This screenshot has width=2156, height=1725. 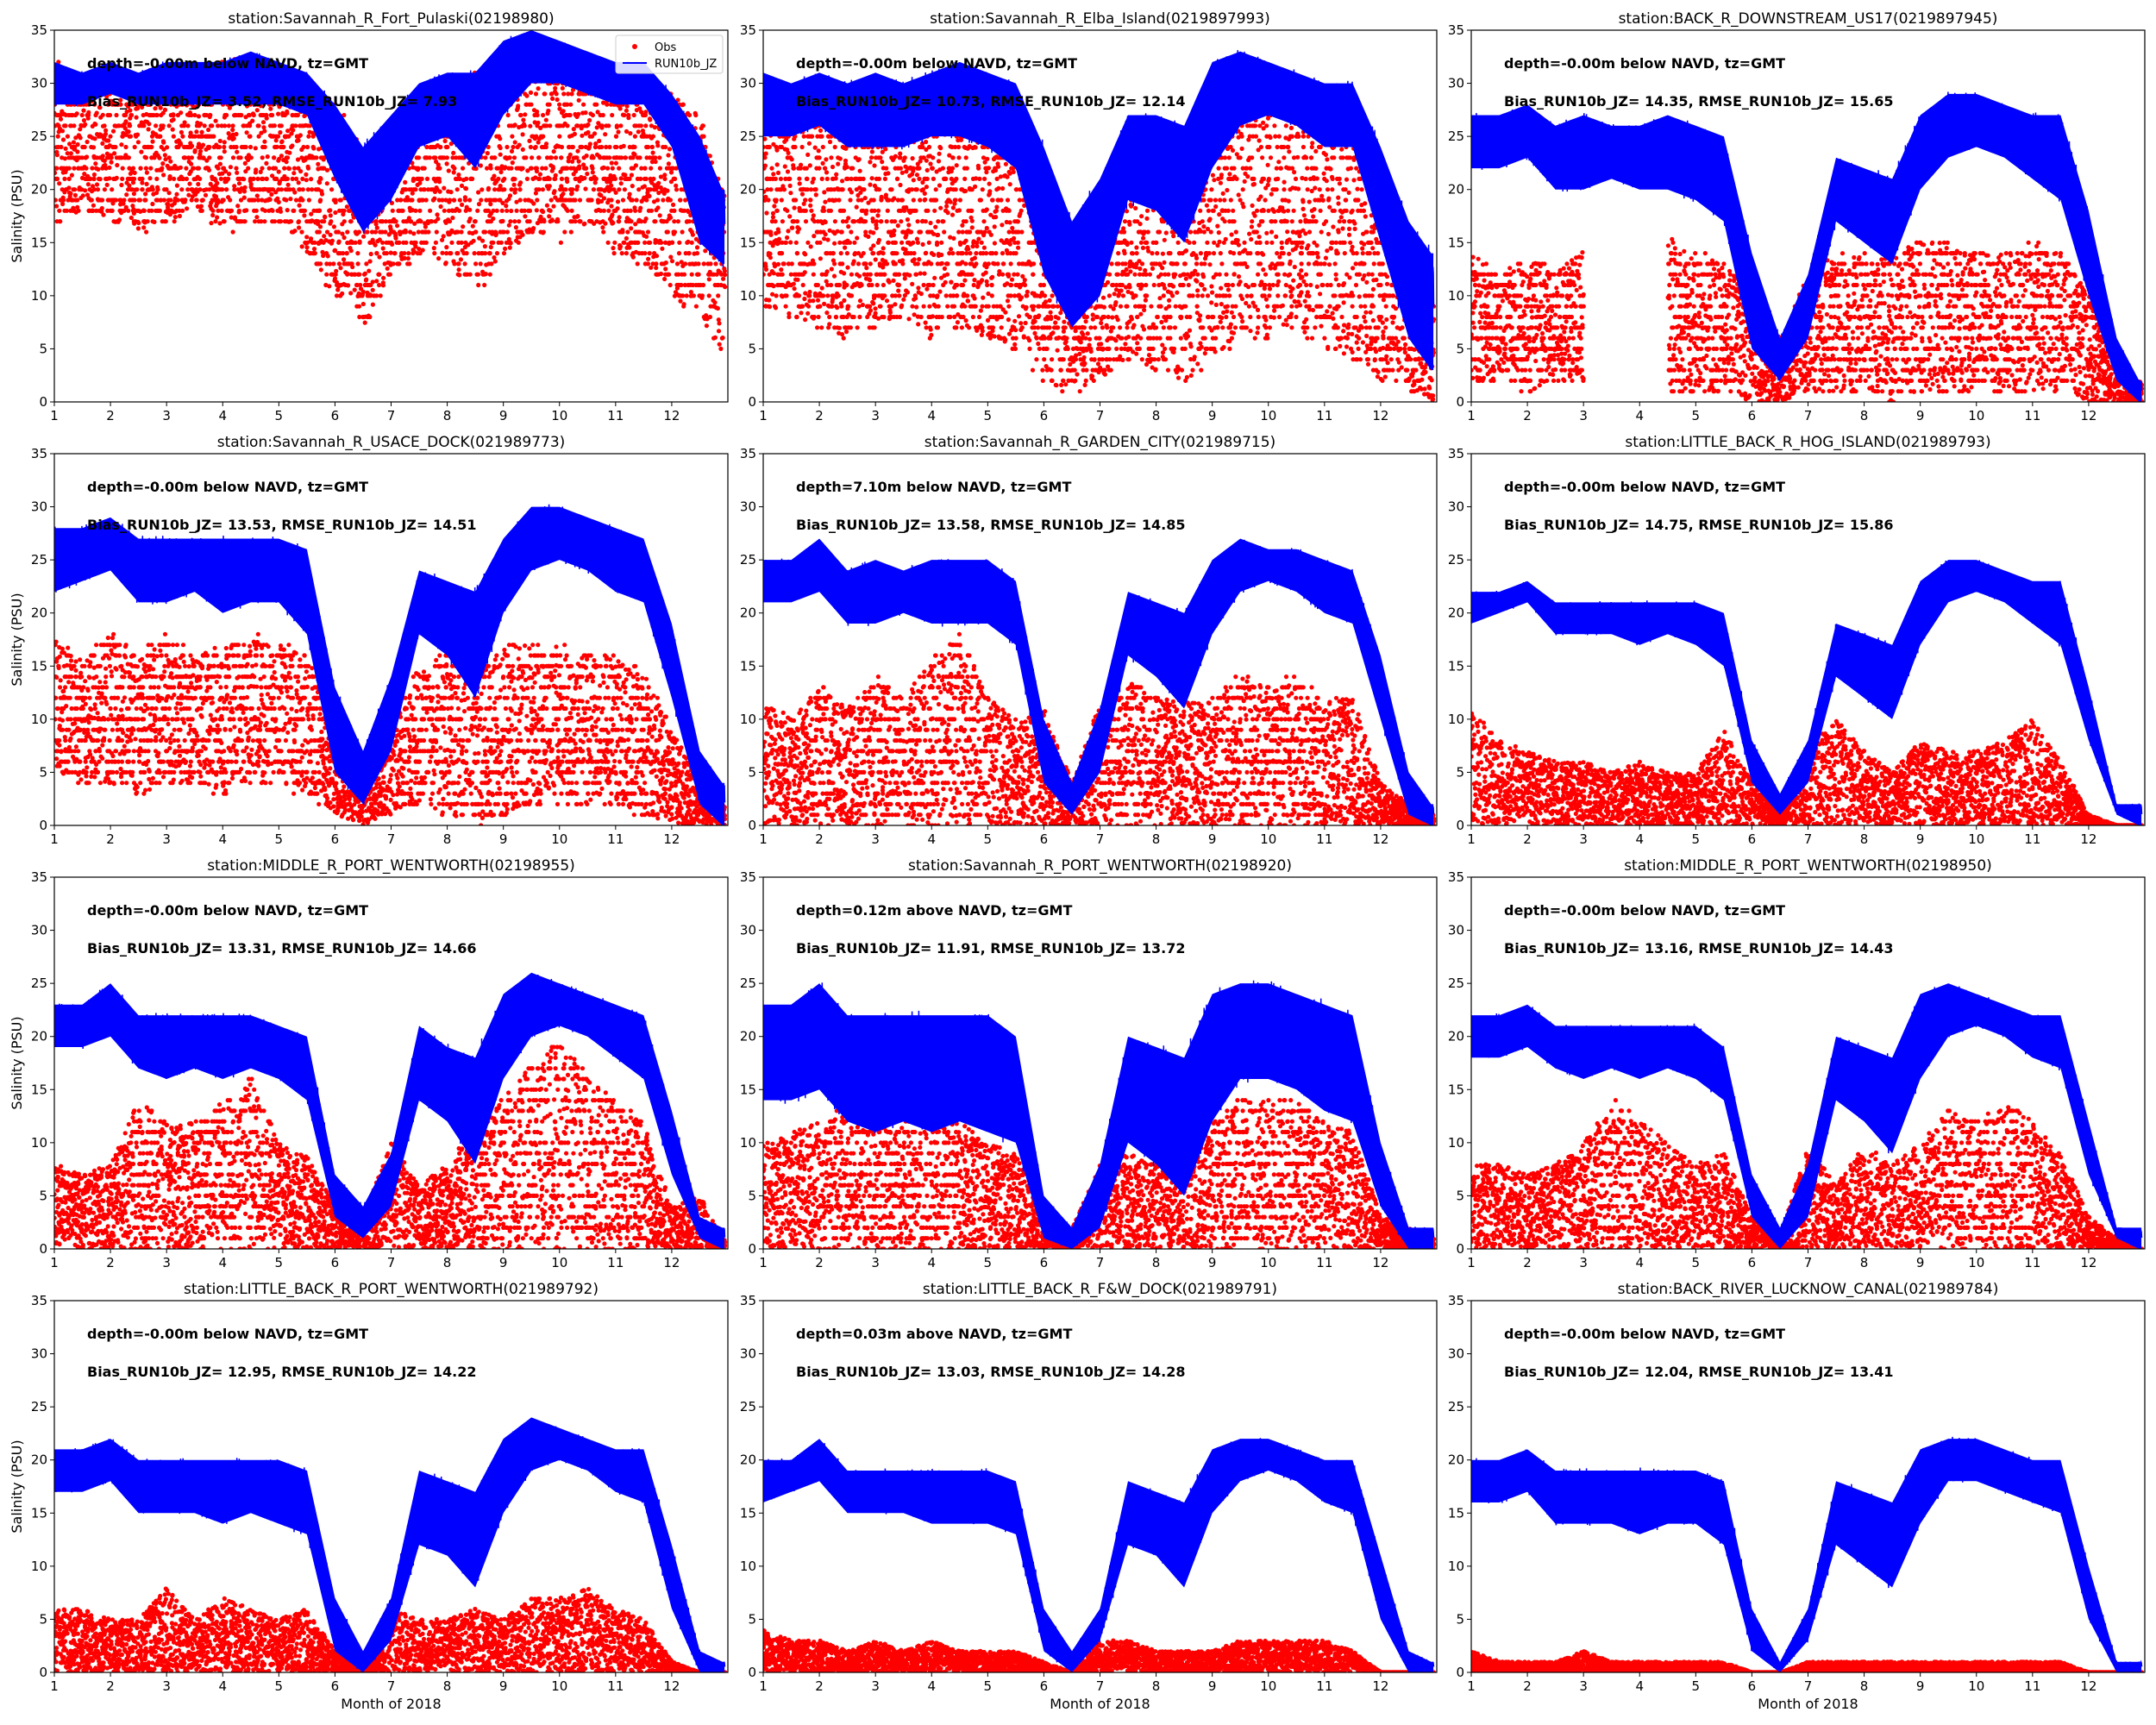 I want to click on x-tick-label: 6, so click(x=335, y=416).